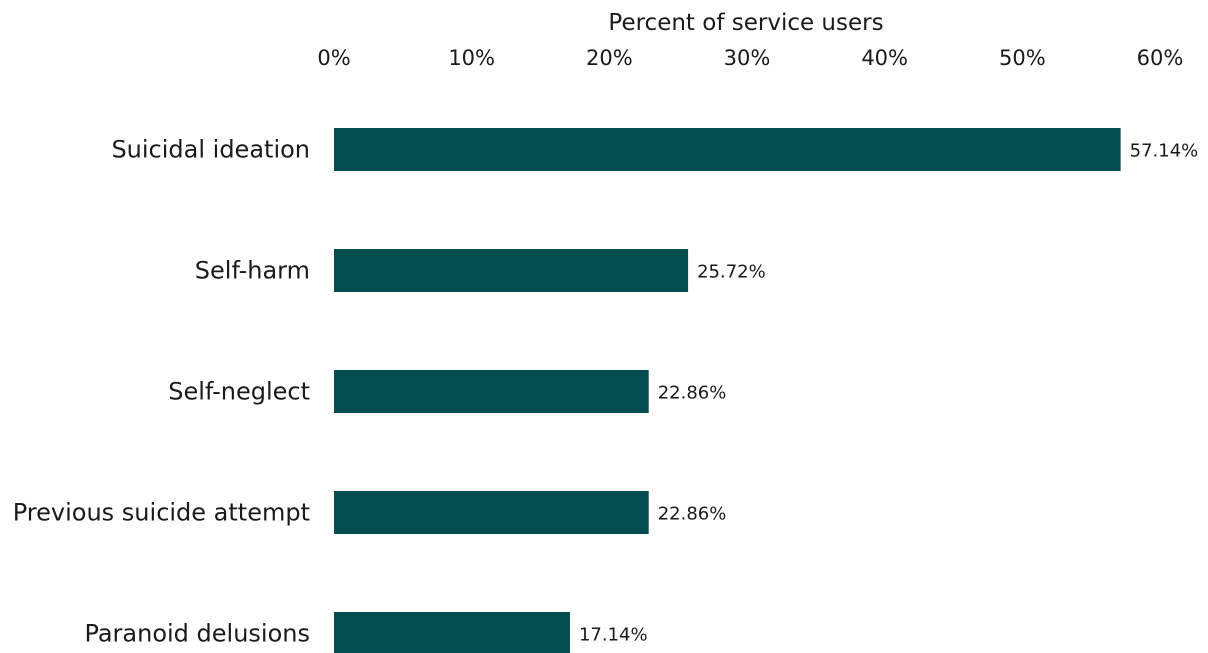 The image size is (1208, 653). Describe the element at coordinates (239, 392) in the screenshot. I see `category-label: Self-neglect` at that location.